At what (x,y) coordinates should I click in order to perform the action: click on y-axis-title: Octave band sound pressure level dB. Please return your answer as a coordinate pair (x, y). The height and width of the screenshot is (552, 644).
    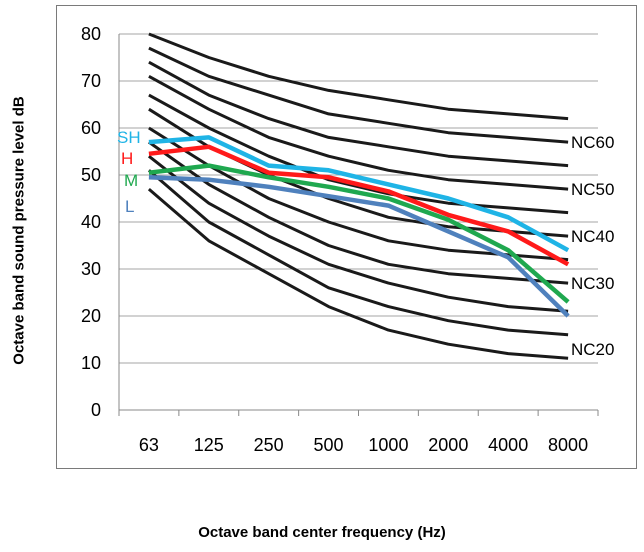
    Looking at the image, I should click on (19, 230).